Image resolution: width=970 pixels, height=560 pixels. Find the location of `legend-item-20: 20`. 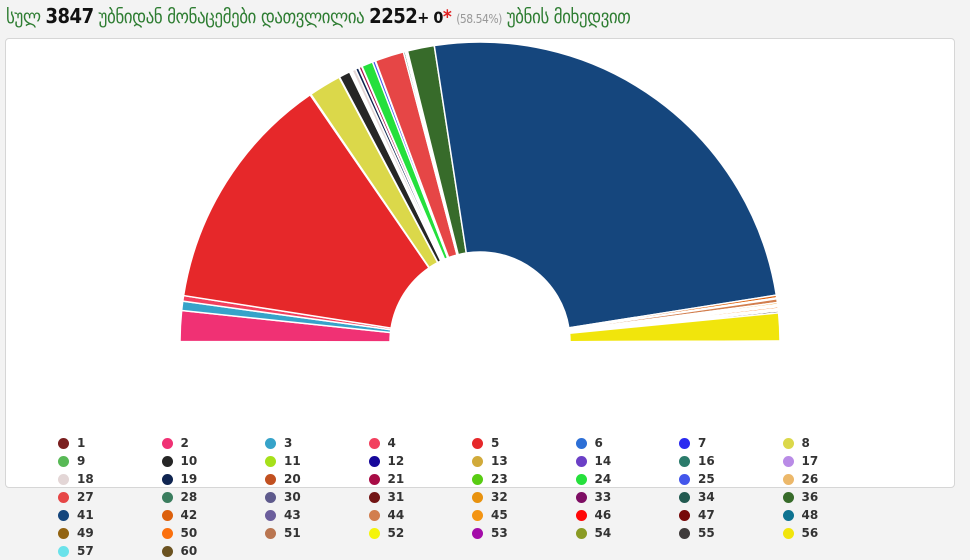

legend-item-20: 20 is located at coordinates (317, 479).